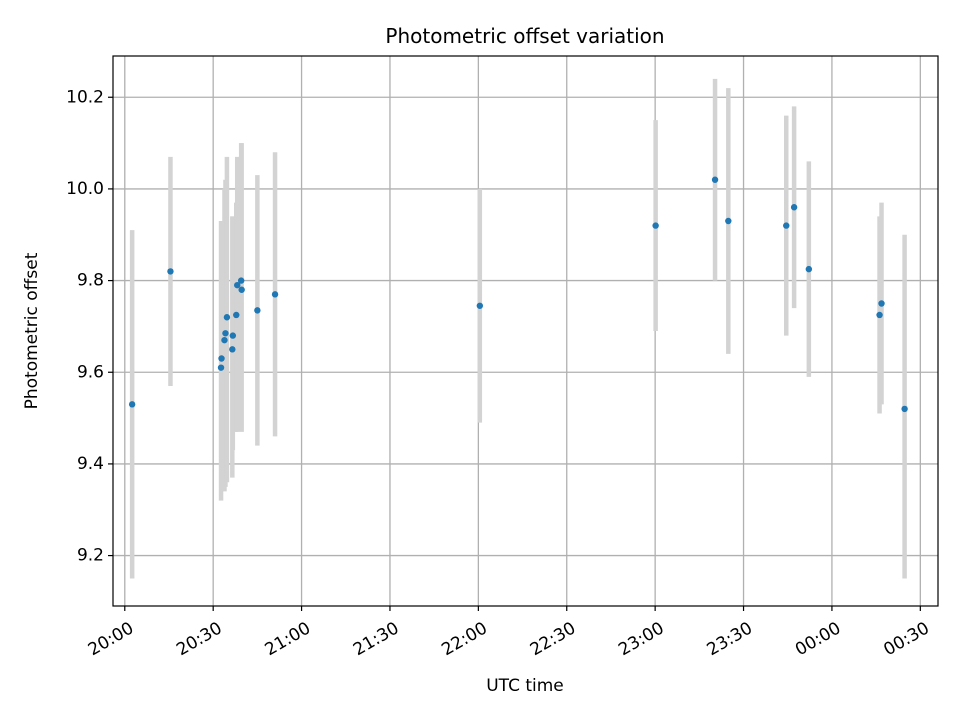 Image resolution: width=960 pixels, height=720 pixels. What do you see at coordinates (90, 372) in the screenshot?
I see `y-tick-label: 9.6` at bounding box center [90, 372].